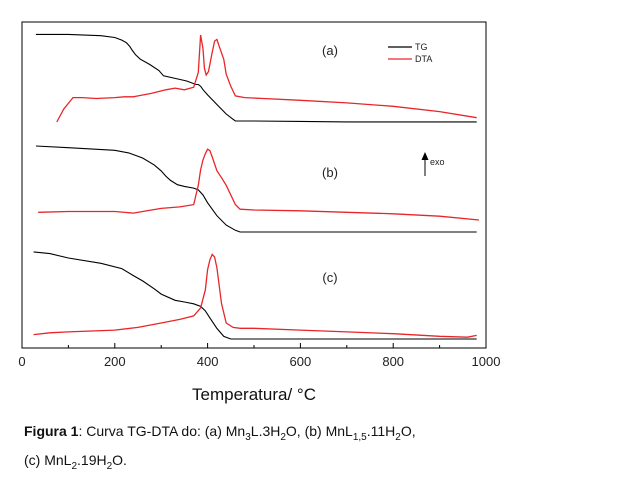 The width and height of the screenshot is (640, 480). Describe the element at coordinates (208, 361) in the screenshot. I see `x-tick-label: 400` at that location.